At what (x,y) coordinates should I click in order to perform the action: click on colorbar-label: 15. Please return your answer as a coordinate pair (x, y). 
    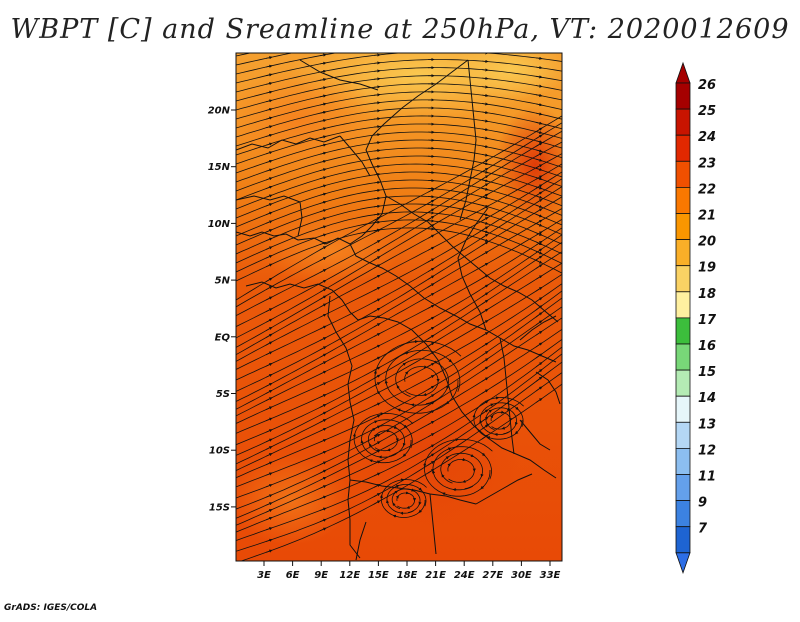
    Looking at the image, I should click on (707, 372).